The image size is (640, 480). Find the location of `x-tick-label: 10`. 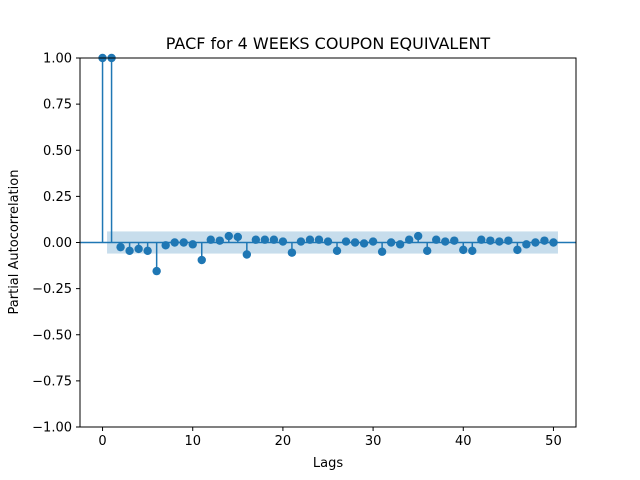

x-tick-label: 10 is located at coordinates (192, 441).